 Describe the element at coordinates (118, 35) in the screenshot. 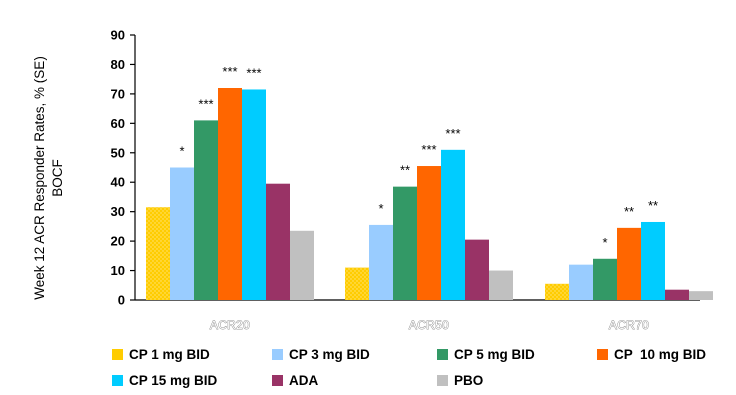

I see `y-tick-label: 90` at that location.